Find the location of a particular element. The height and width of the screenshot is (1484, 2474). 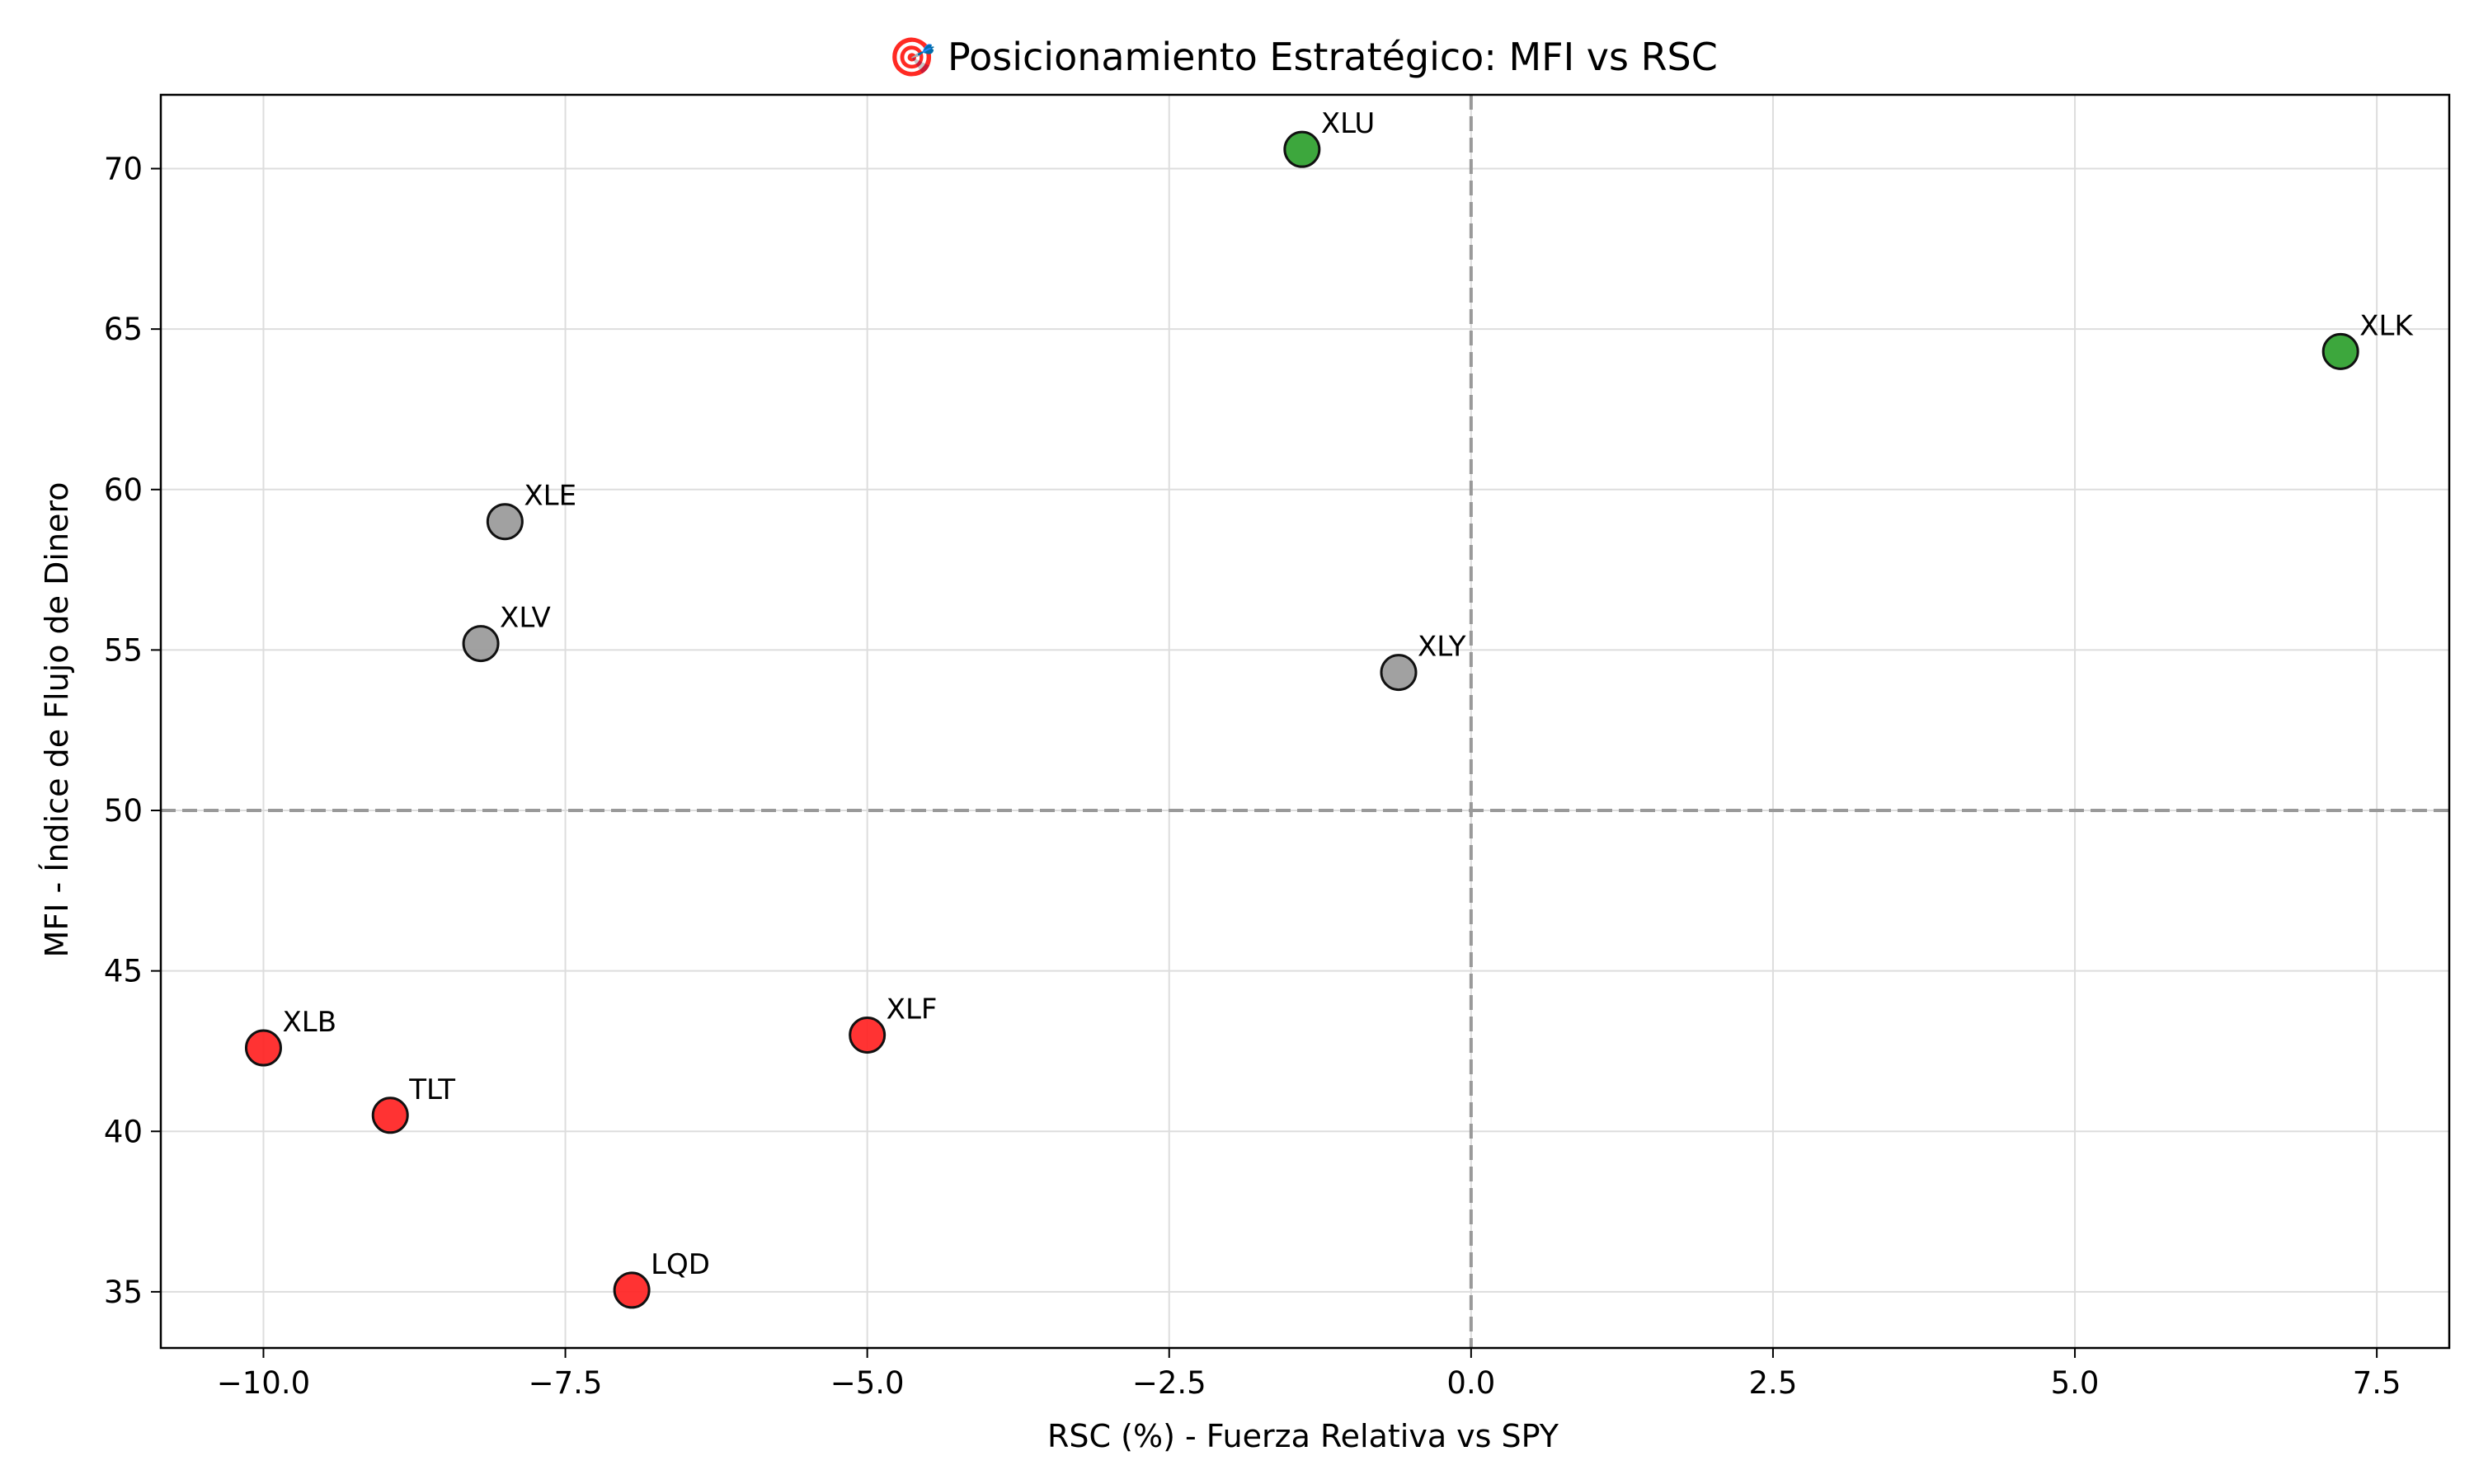

x-tick-label: −10.0 is located at coordinates (263, 1383).